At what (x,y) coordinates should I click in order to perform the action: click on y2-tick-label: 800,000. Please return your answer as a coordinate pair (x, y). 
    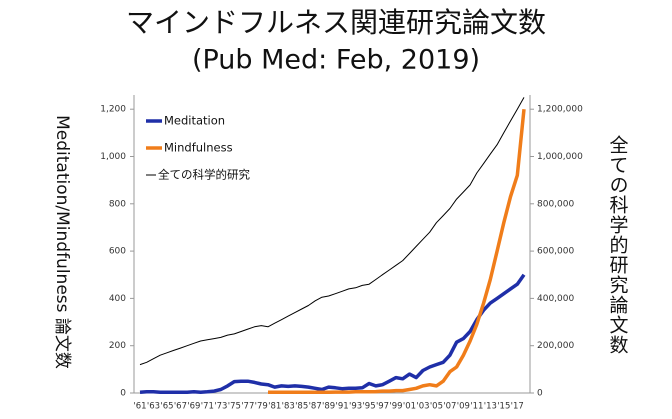
    Looking at the image, I should click on (555, 204).